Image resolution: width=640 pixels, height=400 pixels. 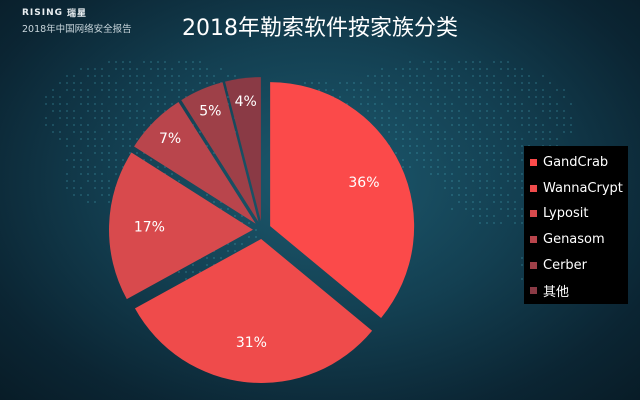 What do you see at coordinates (565, 265) in the screenshot?
I see `legend-label: Cerber` at bounding box center [565, 265].